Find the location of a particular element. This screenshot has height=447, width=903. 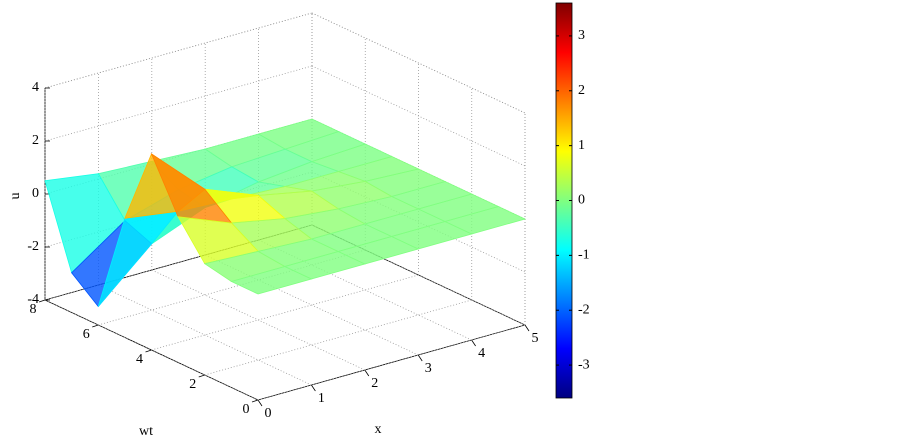

x-tick-label: 2 is located at coordinates (374, 383).